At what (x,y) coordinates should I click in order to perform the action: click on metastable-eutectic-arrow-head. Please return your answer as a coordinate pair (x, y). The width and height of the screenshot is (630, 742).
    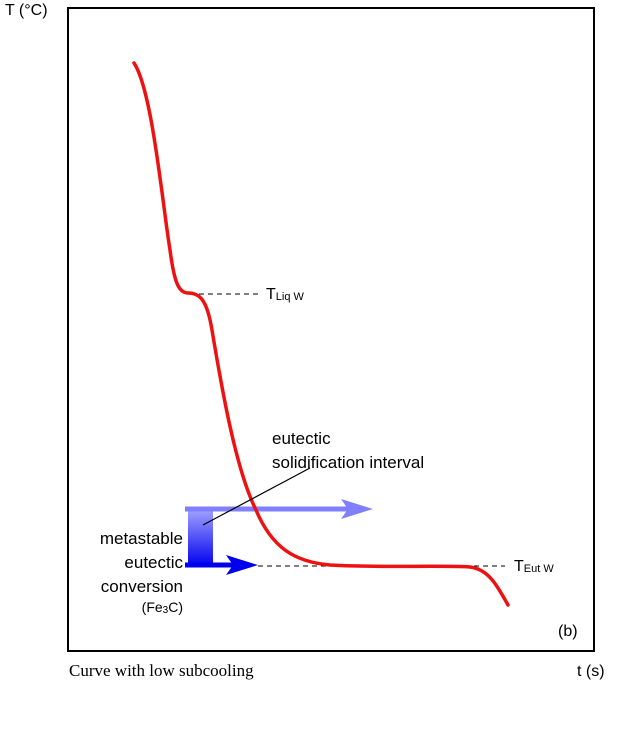
    Looking at the image, I should click on (242, 565).